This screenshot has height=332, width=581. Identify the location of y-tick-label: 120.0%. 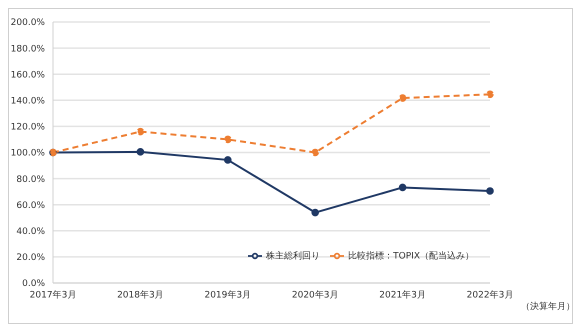
(28, 127).